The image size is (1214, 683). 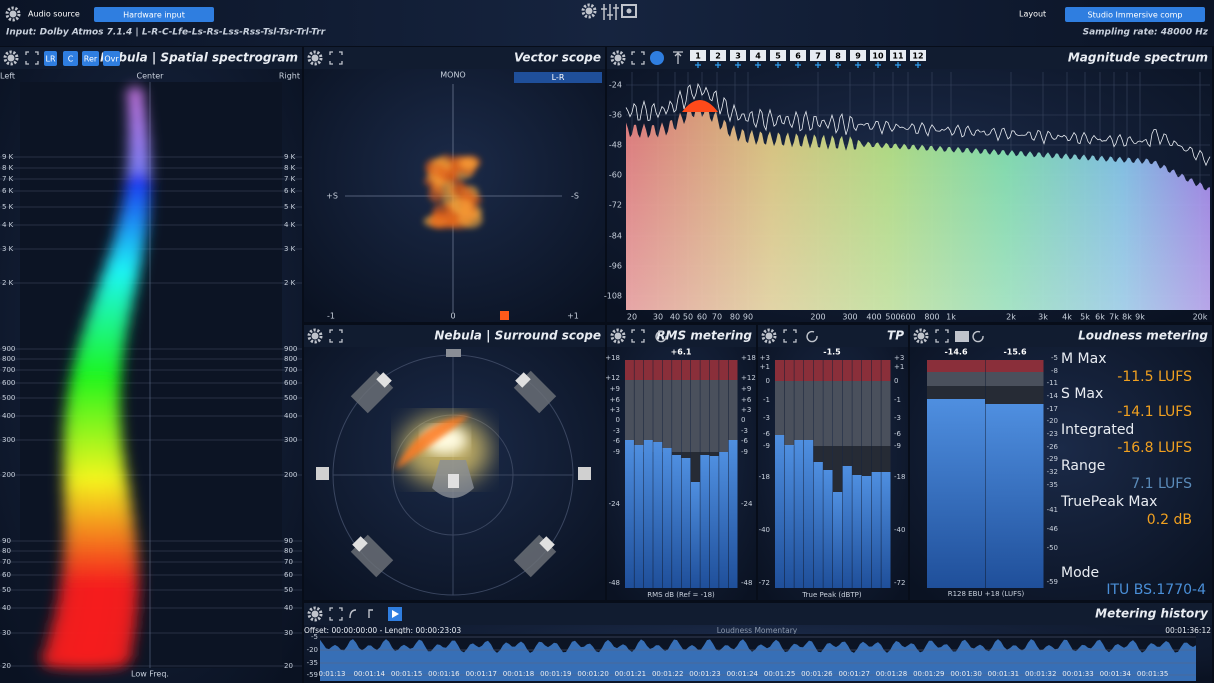 What do you see at coordinates (1077, 674) in the screenshot?
I see `time-label: 00:01:33` at bounding box center [1077, 674].